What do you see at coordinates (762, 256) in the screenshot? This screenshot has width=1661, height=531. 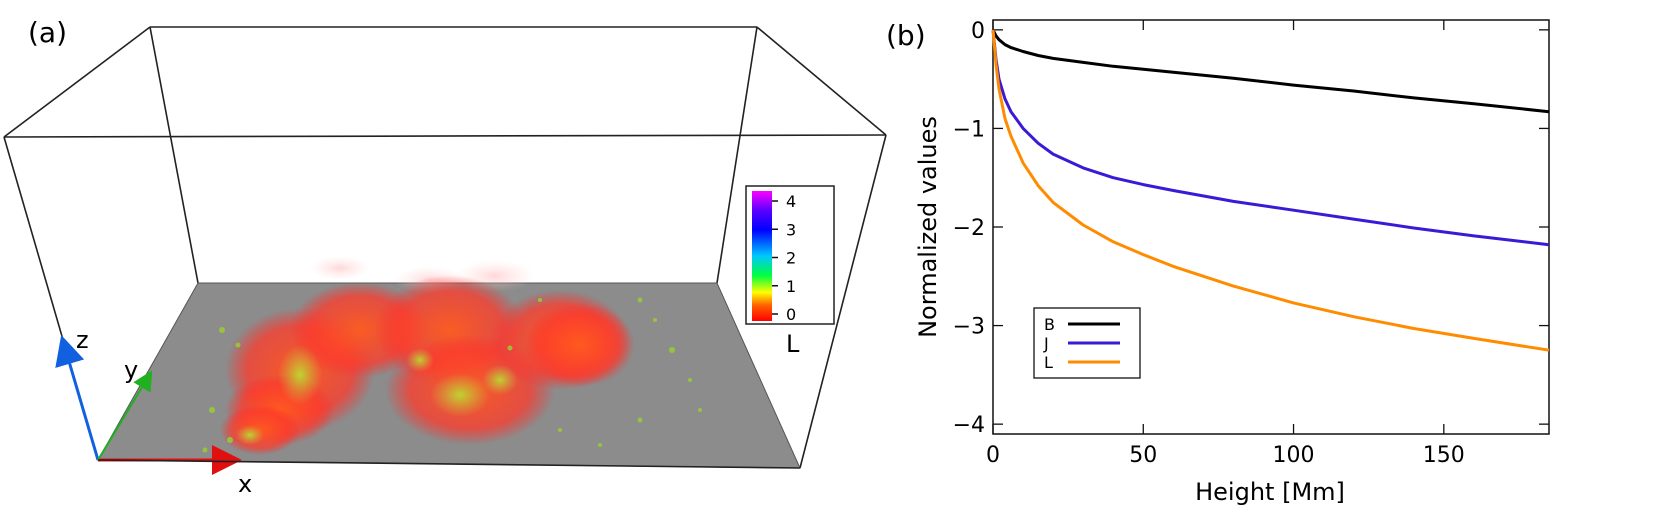 I see `colorbar-gradient` at bounding box center [762, 256].